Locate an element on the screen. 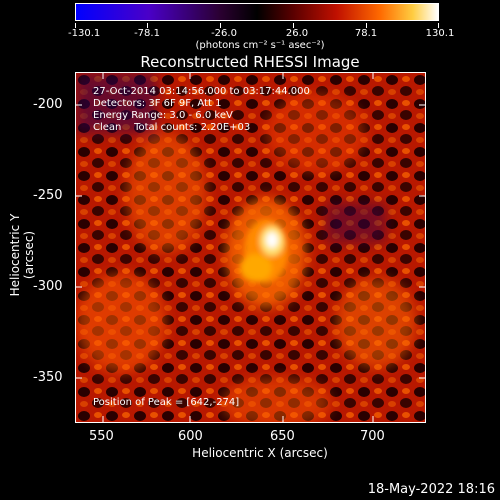  y-tick-label: -200 is located at coordinates (48, 104).